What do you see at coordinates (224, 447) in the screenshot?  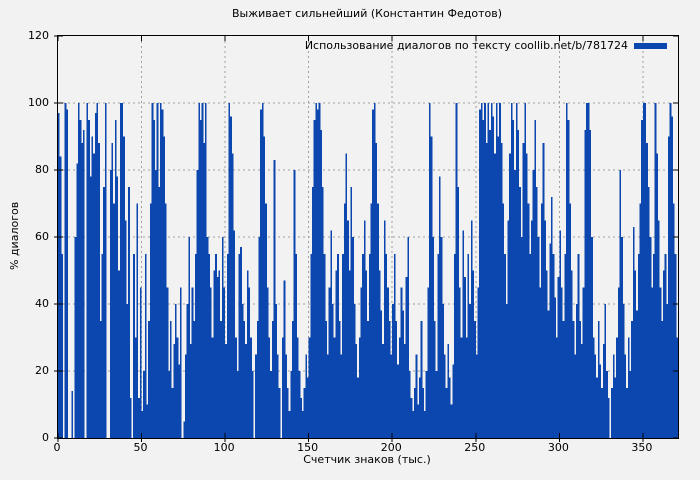 I see `x-tick-label: 100` at bounding box center [224, 447].